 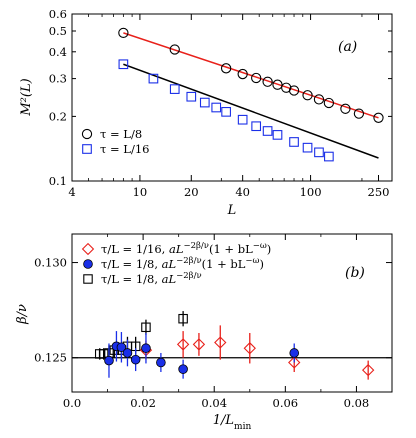 I want to click on panel-b-ylabel: β/ν, so click(x=22, y=314).